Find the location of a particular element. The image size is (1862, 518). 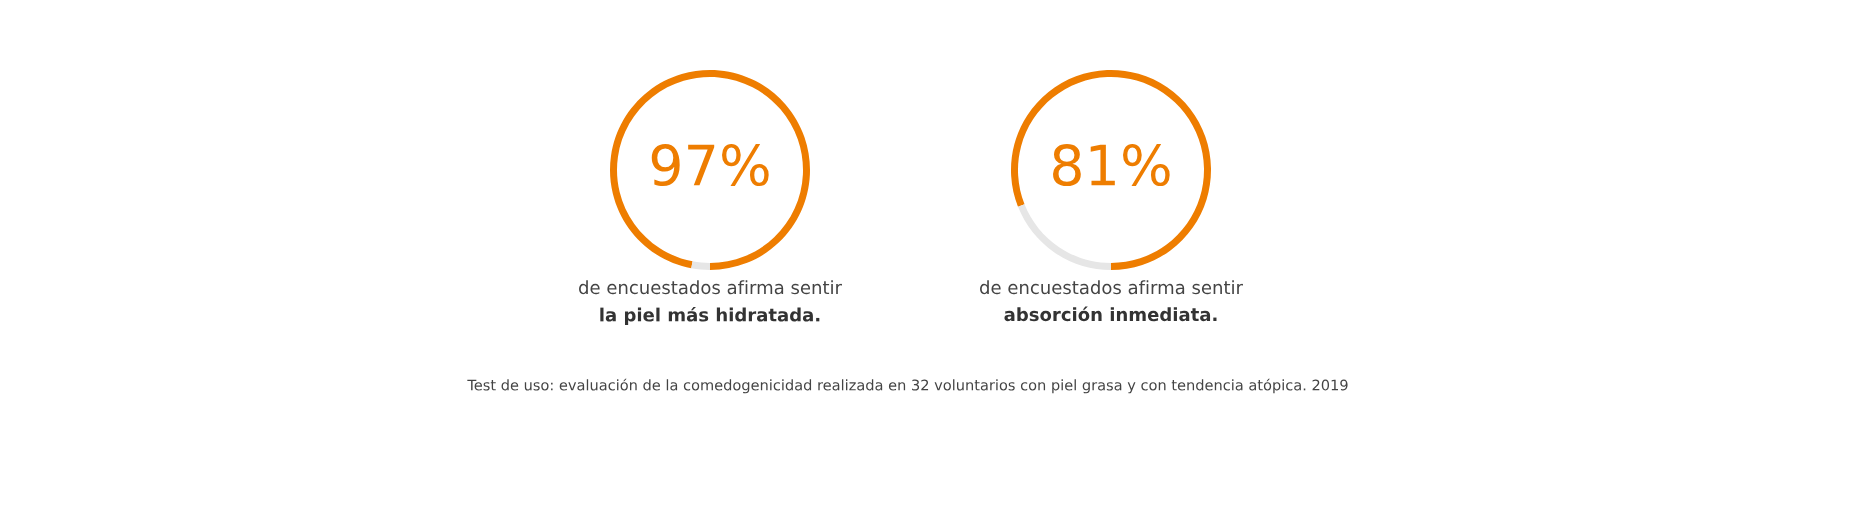

text: la piel más hidratada. is located at coordinates (710, 316).